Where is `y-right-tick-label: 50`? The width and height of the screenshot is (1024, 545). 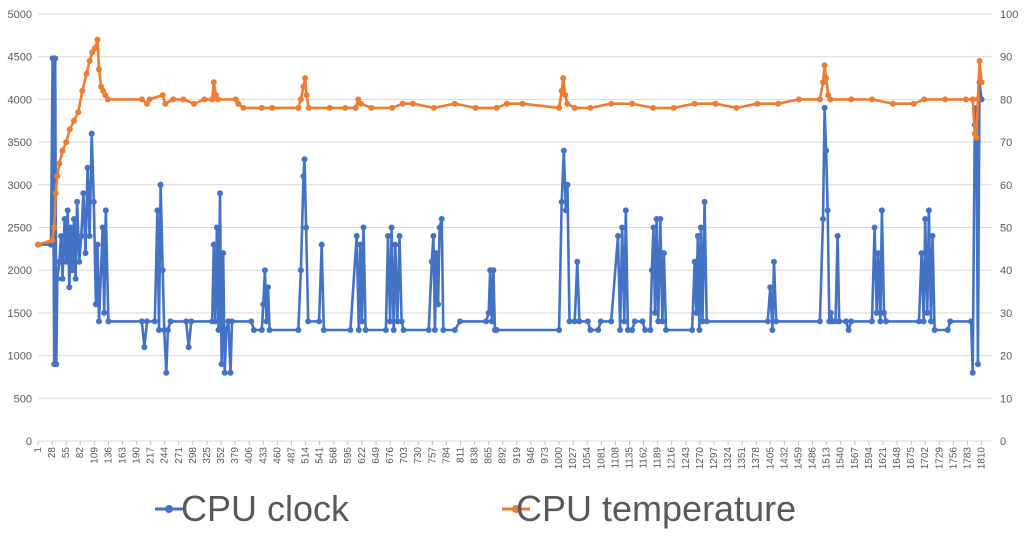
y-right-tick-label: 50 is located at coordinates (1006, 229).